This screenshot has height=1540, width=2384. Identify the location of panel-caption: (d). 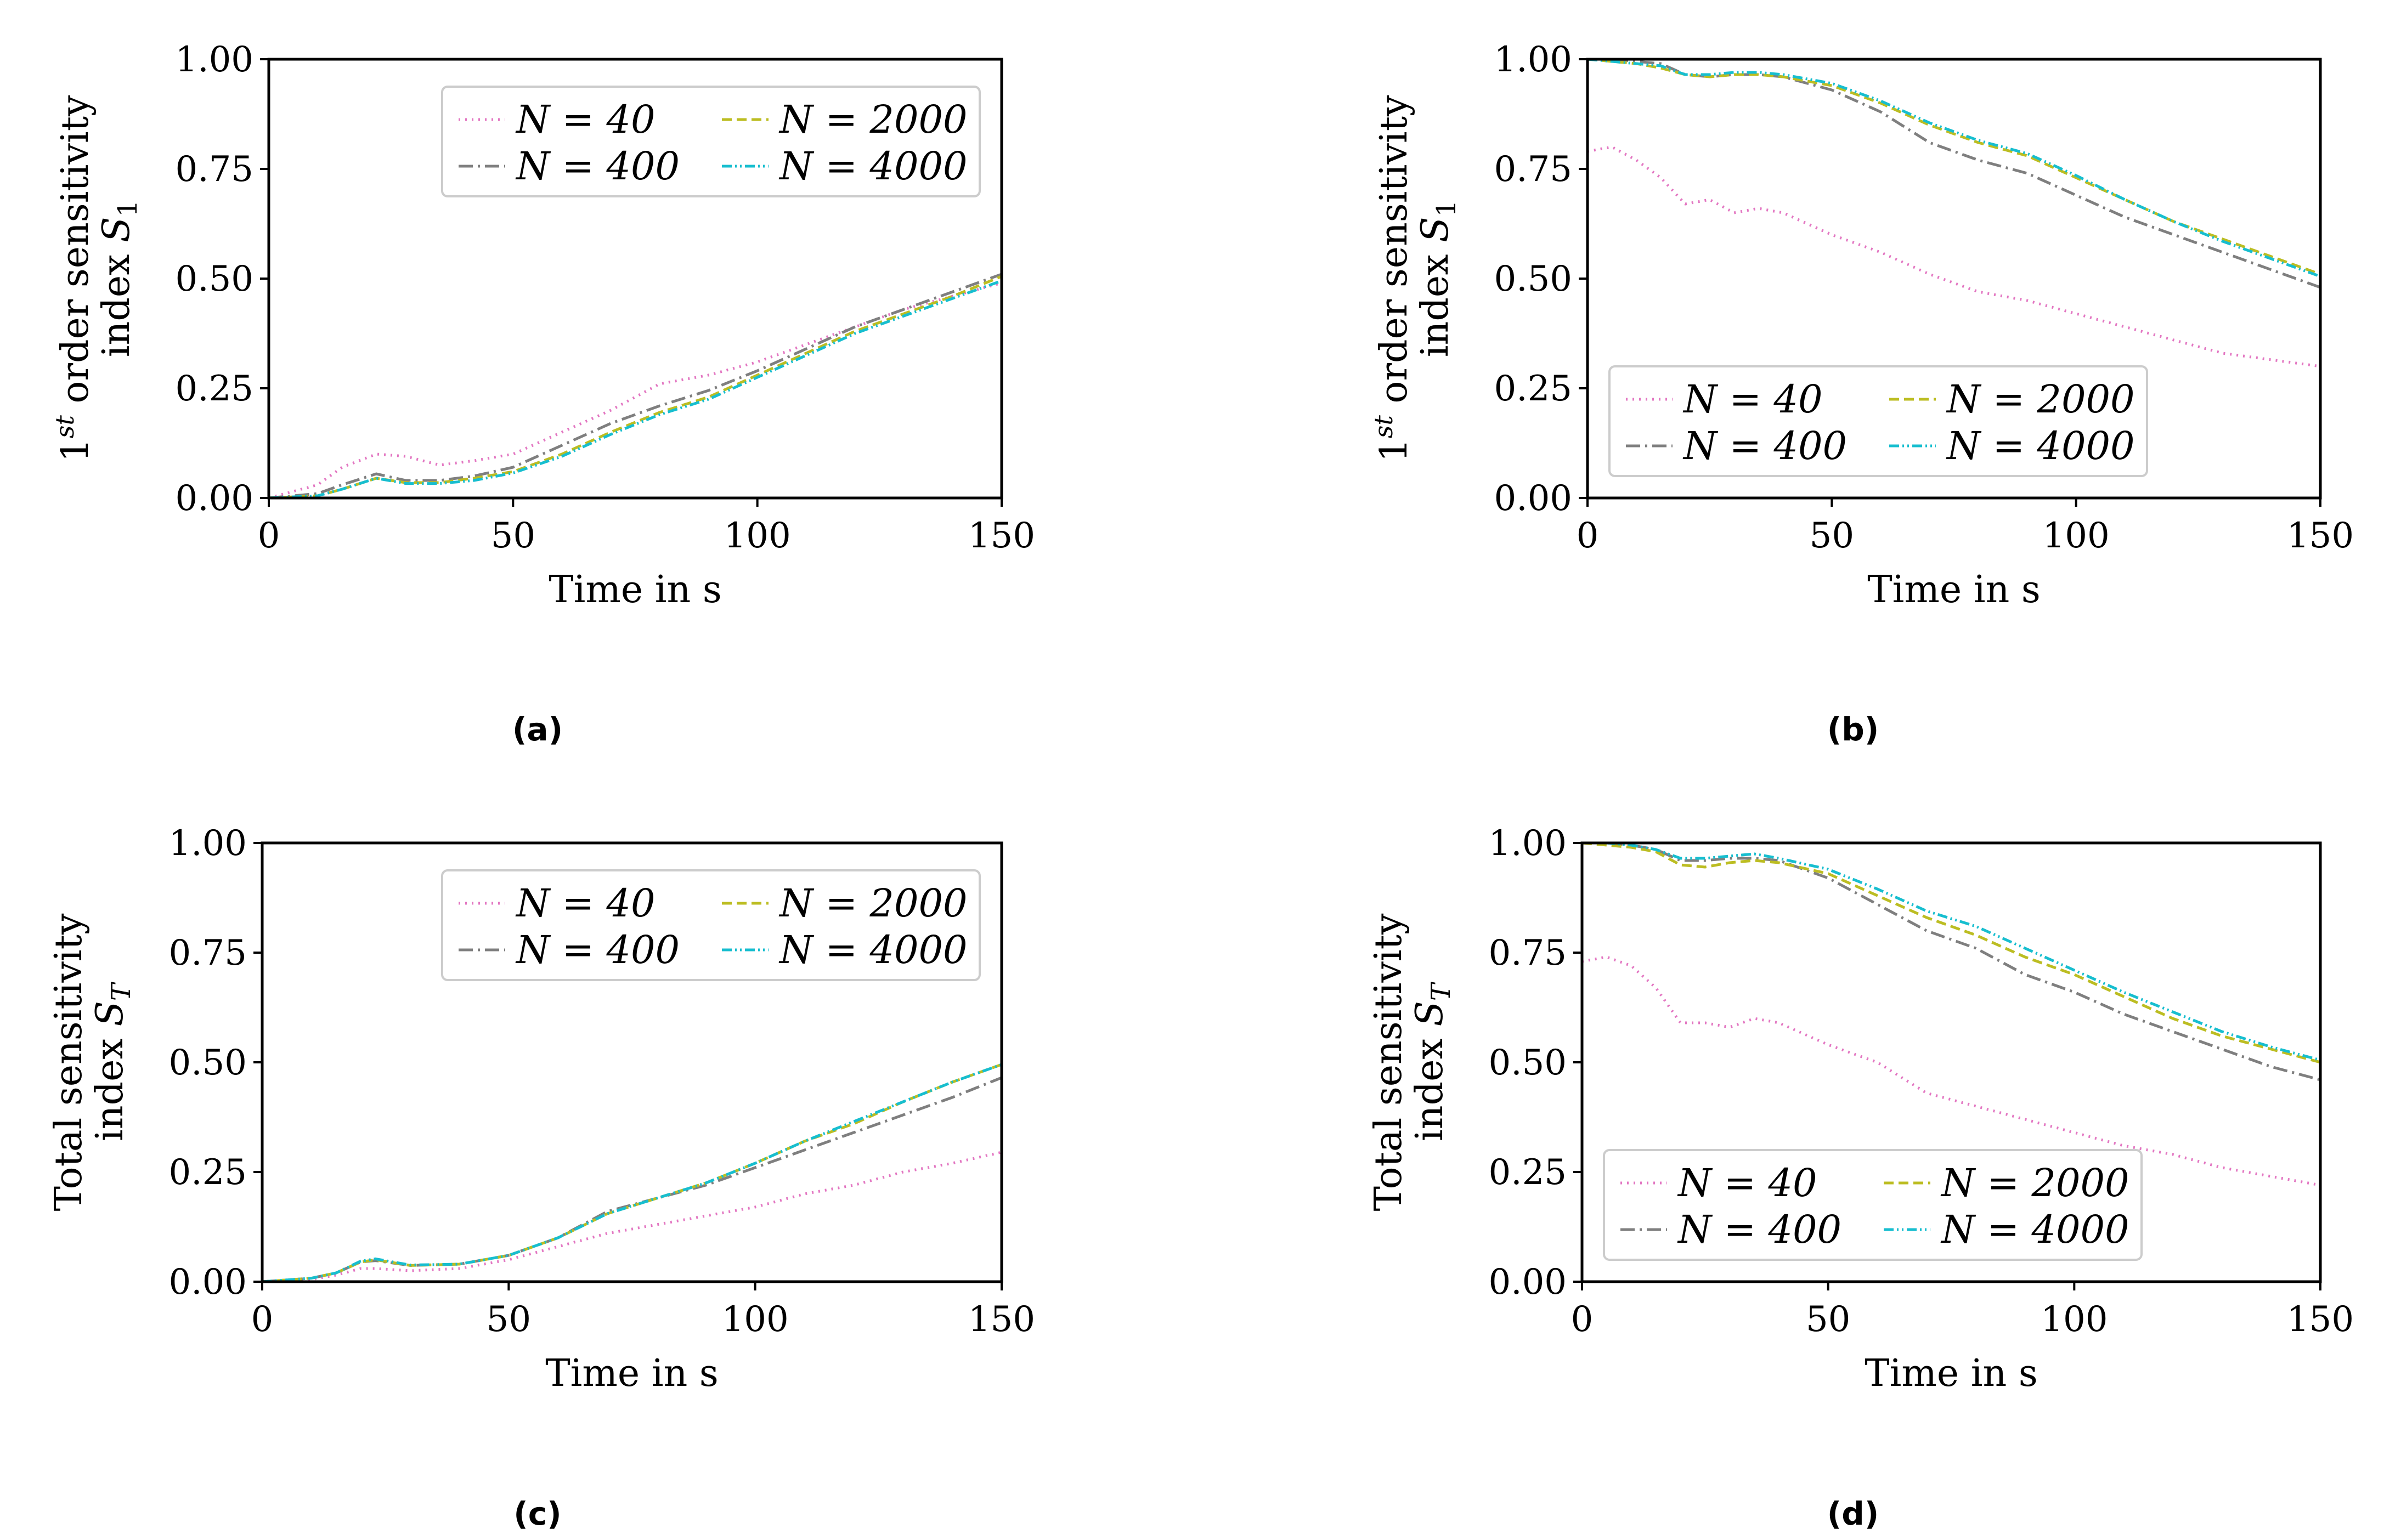
(1853, 1513).